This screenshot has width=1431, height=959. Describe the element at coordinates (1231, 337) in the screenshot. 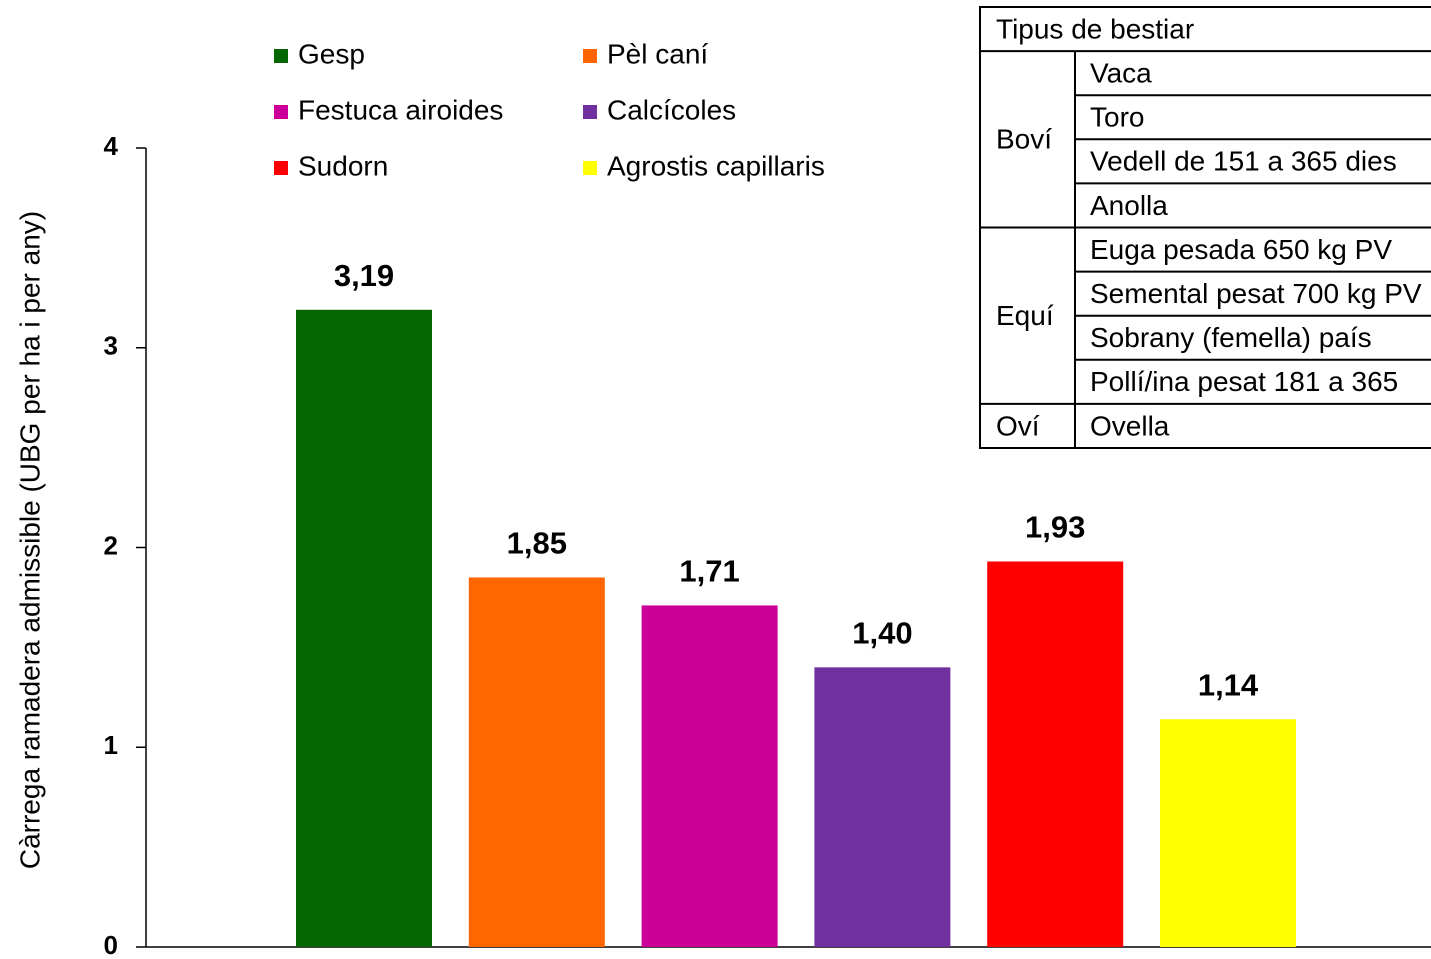

I see `table-cell: Sobrany (femella) país` at that location.